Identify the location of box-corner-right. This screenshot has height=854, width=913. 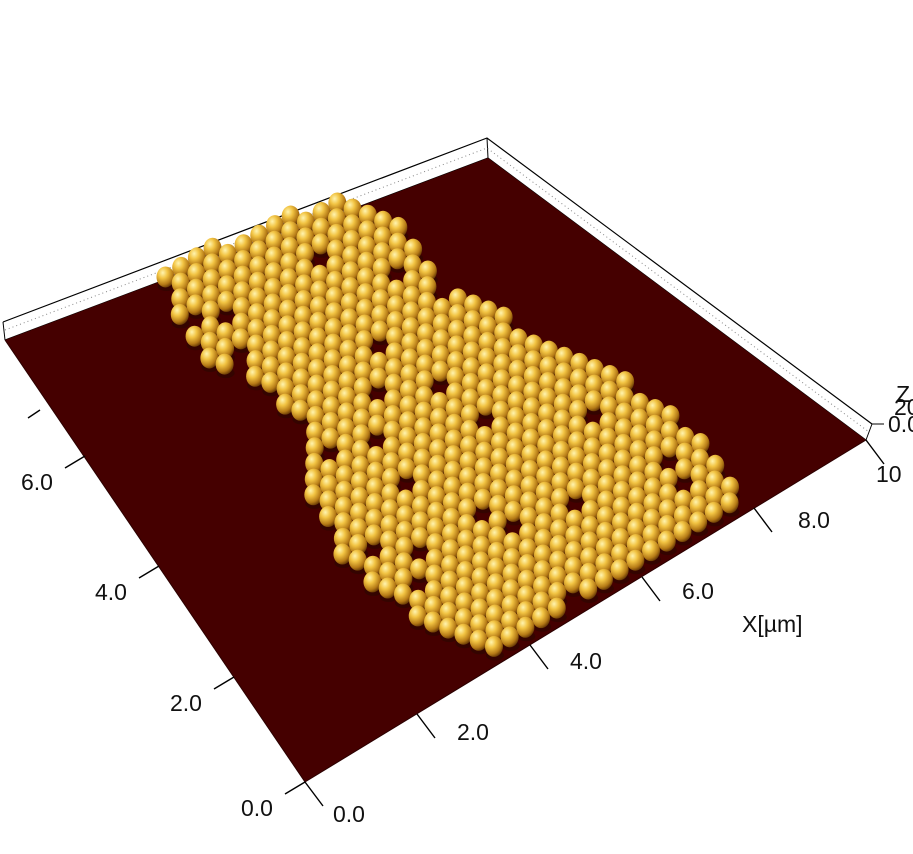
(869, 432).